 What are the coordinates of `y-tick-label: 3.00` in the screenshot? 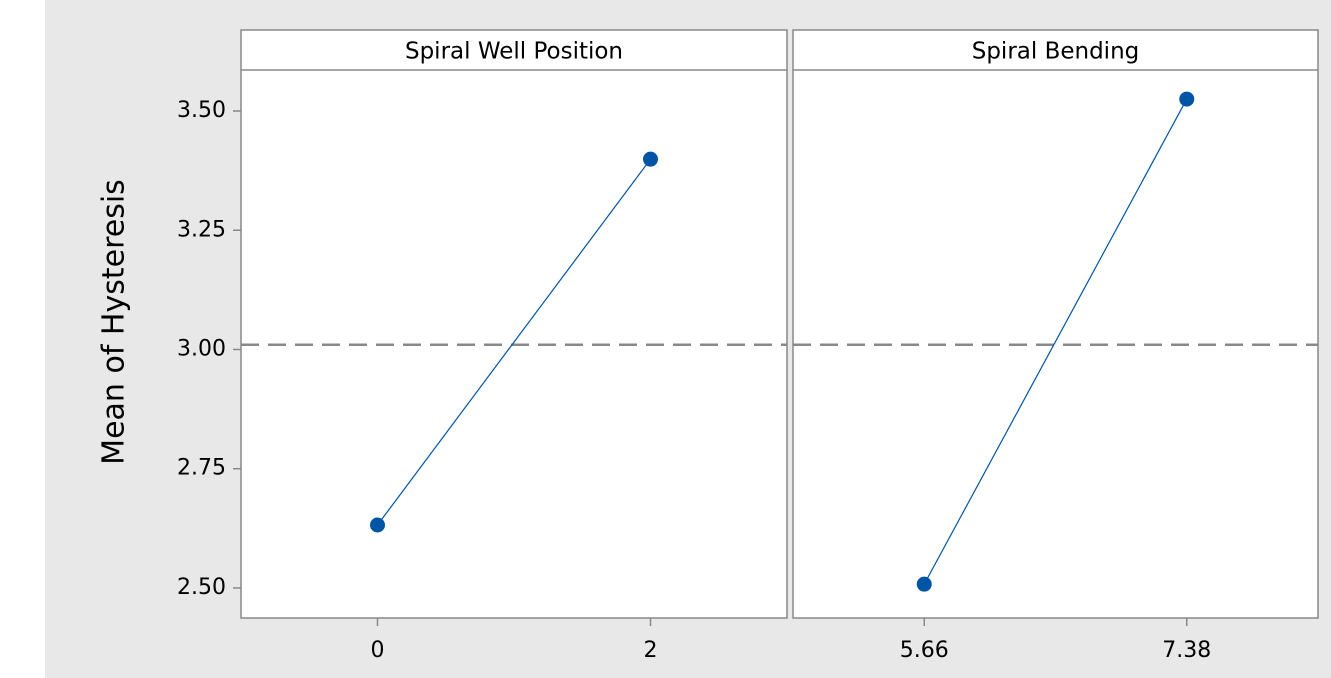 It's located at (201, 348).